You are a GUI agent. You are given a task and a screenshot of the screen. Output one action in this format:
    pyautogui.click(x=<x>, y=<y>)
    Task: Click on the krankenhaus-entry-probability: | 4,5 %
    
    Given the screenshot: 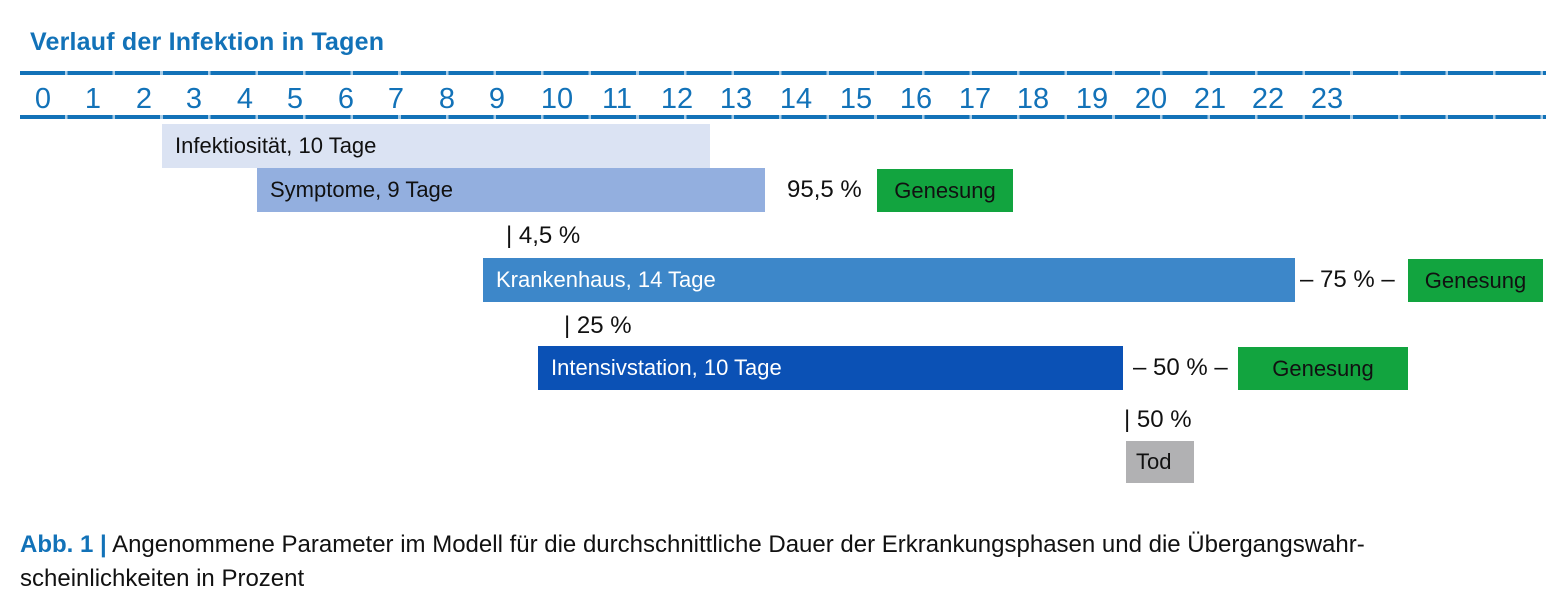 What is the action you would take?
    pyautogui.click(x=543, y=235)
    